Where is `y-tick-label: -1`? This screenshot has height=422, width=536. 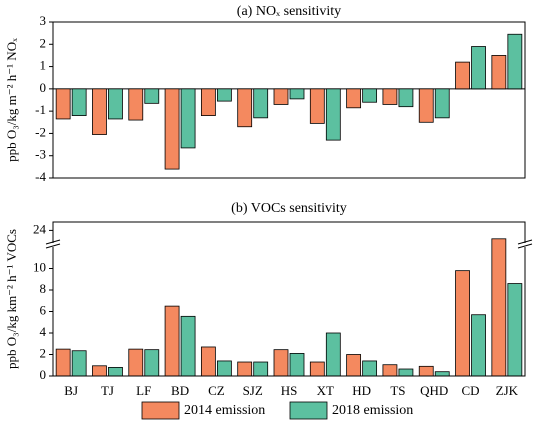
y-tick-label: -1 is located at coordinates (40, 109).